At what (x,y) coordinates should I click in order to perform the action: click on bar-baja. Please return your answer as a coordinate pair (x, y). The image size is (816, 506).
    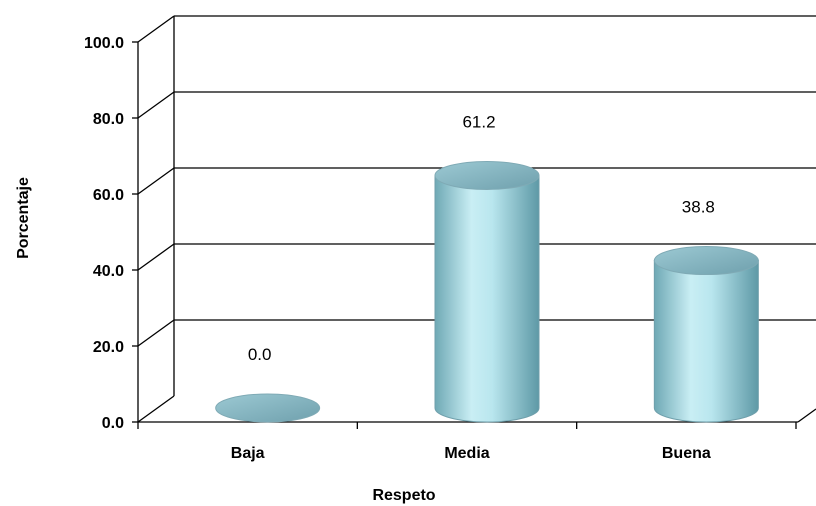
    Looking at the image, I should click on (268, 408).